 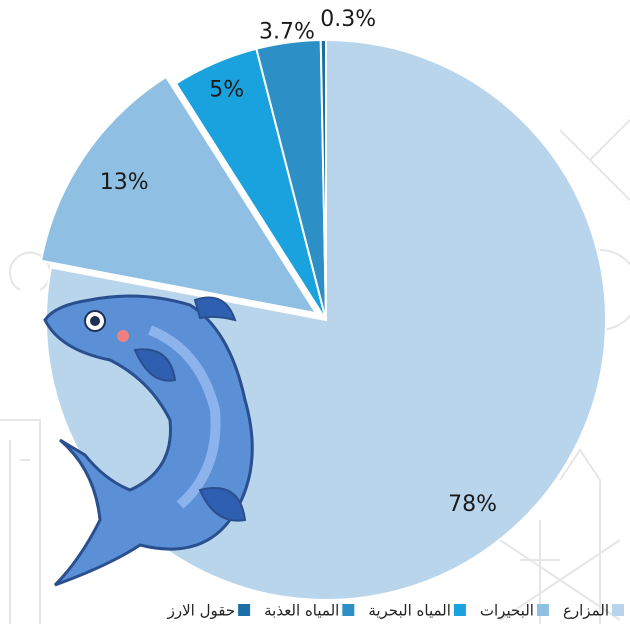 I want to click on pie-slice, so click(x=323, y=179).